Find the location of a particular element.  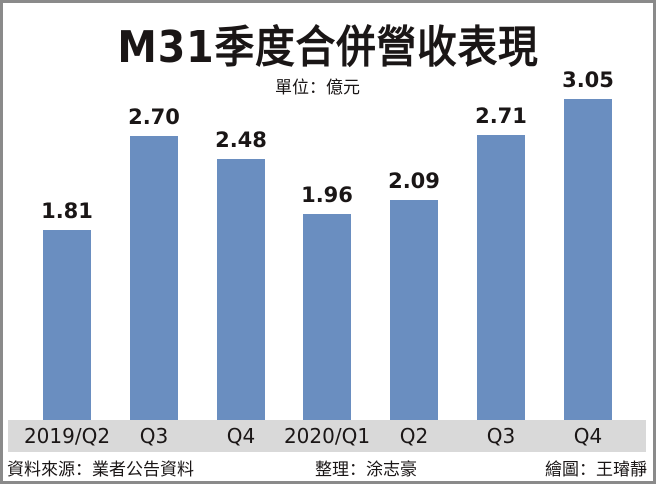

bar-value-label: 2.70 is located at coordinates (154, 117).